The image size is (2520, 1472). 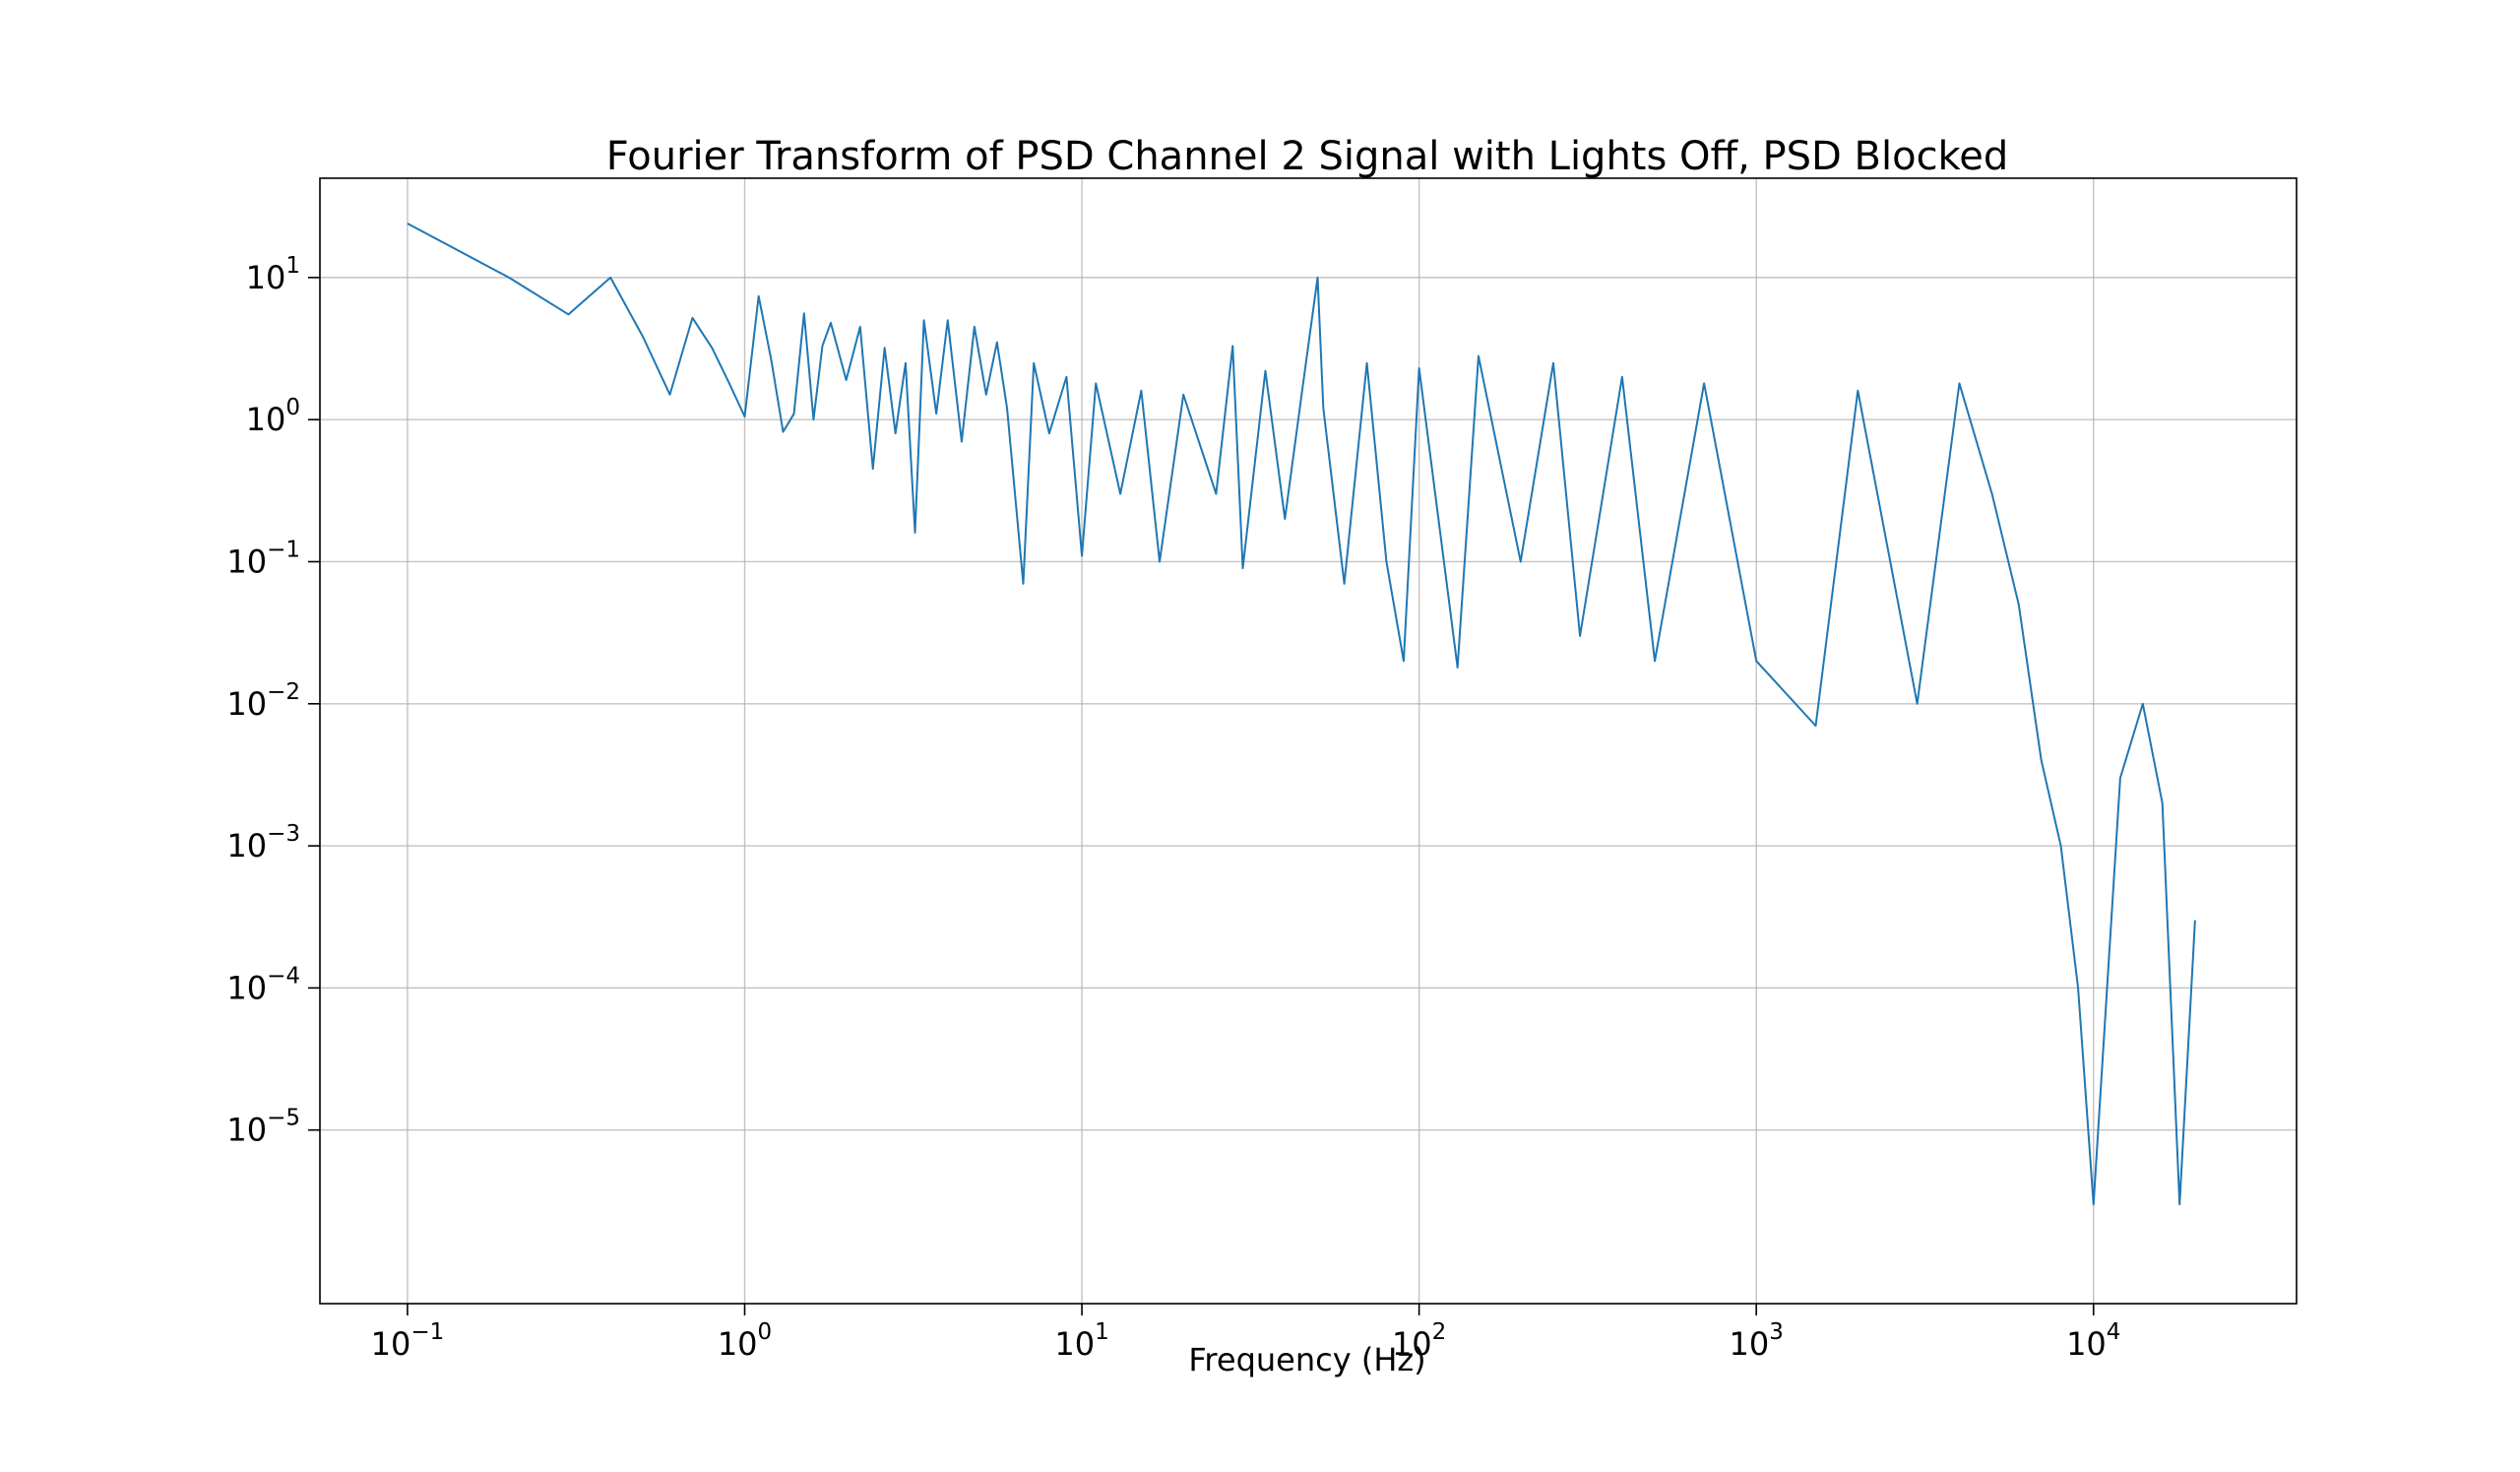 I want to click on y-tick-label: 10⁰, so click(x=273, y=416).